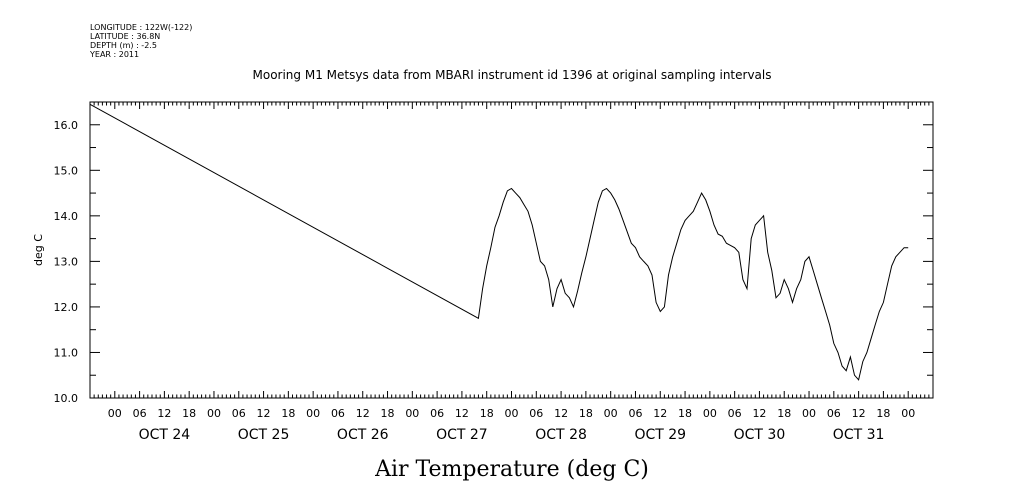 The width and height of the screenshot is (1009, 504). I want to click on x-day-label: OCT 26, so click(363, 435).